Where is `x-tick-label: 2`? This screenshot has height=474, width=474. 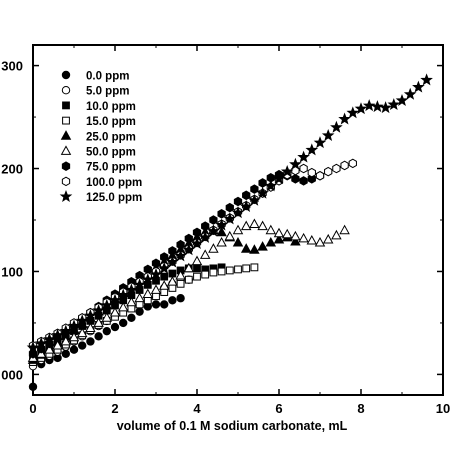 x-tick-label: 2 is located at coordinates (114, 408).